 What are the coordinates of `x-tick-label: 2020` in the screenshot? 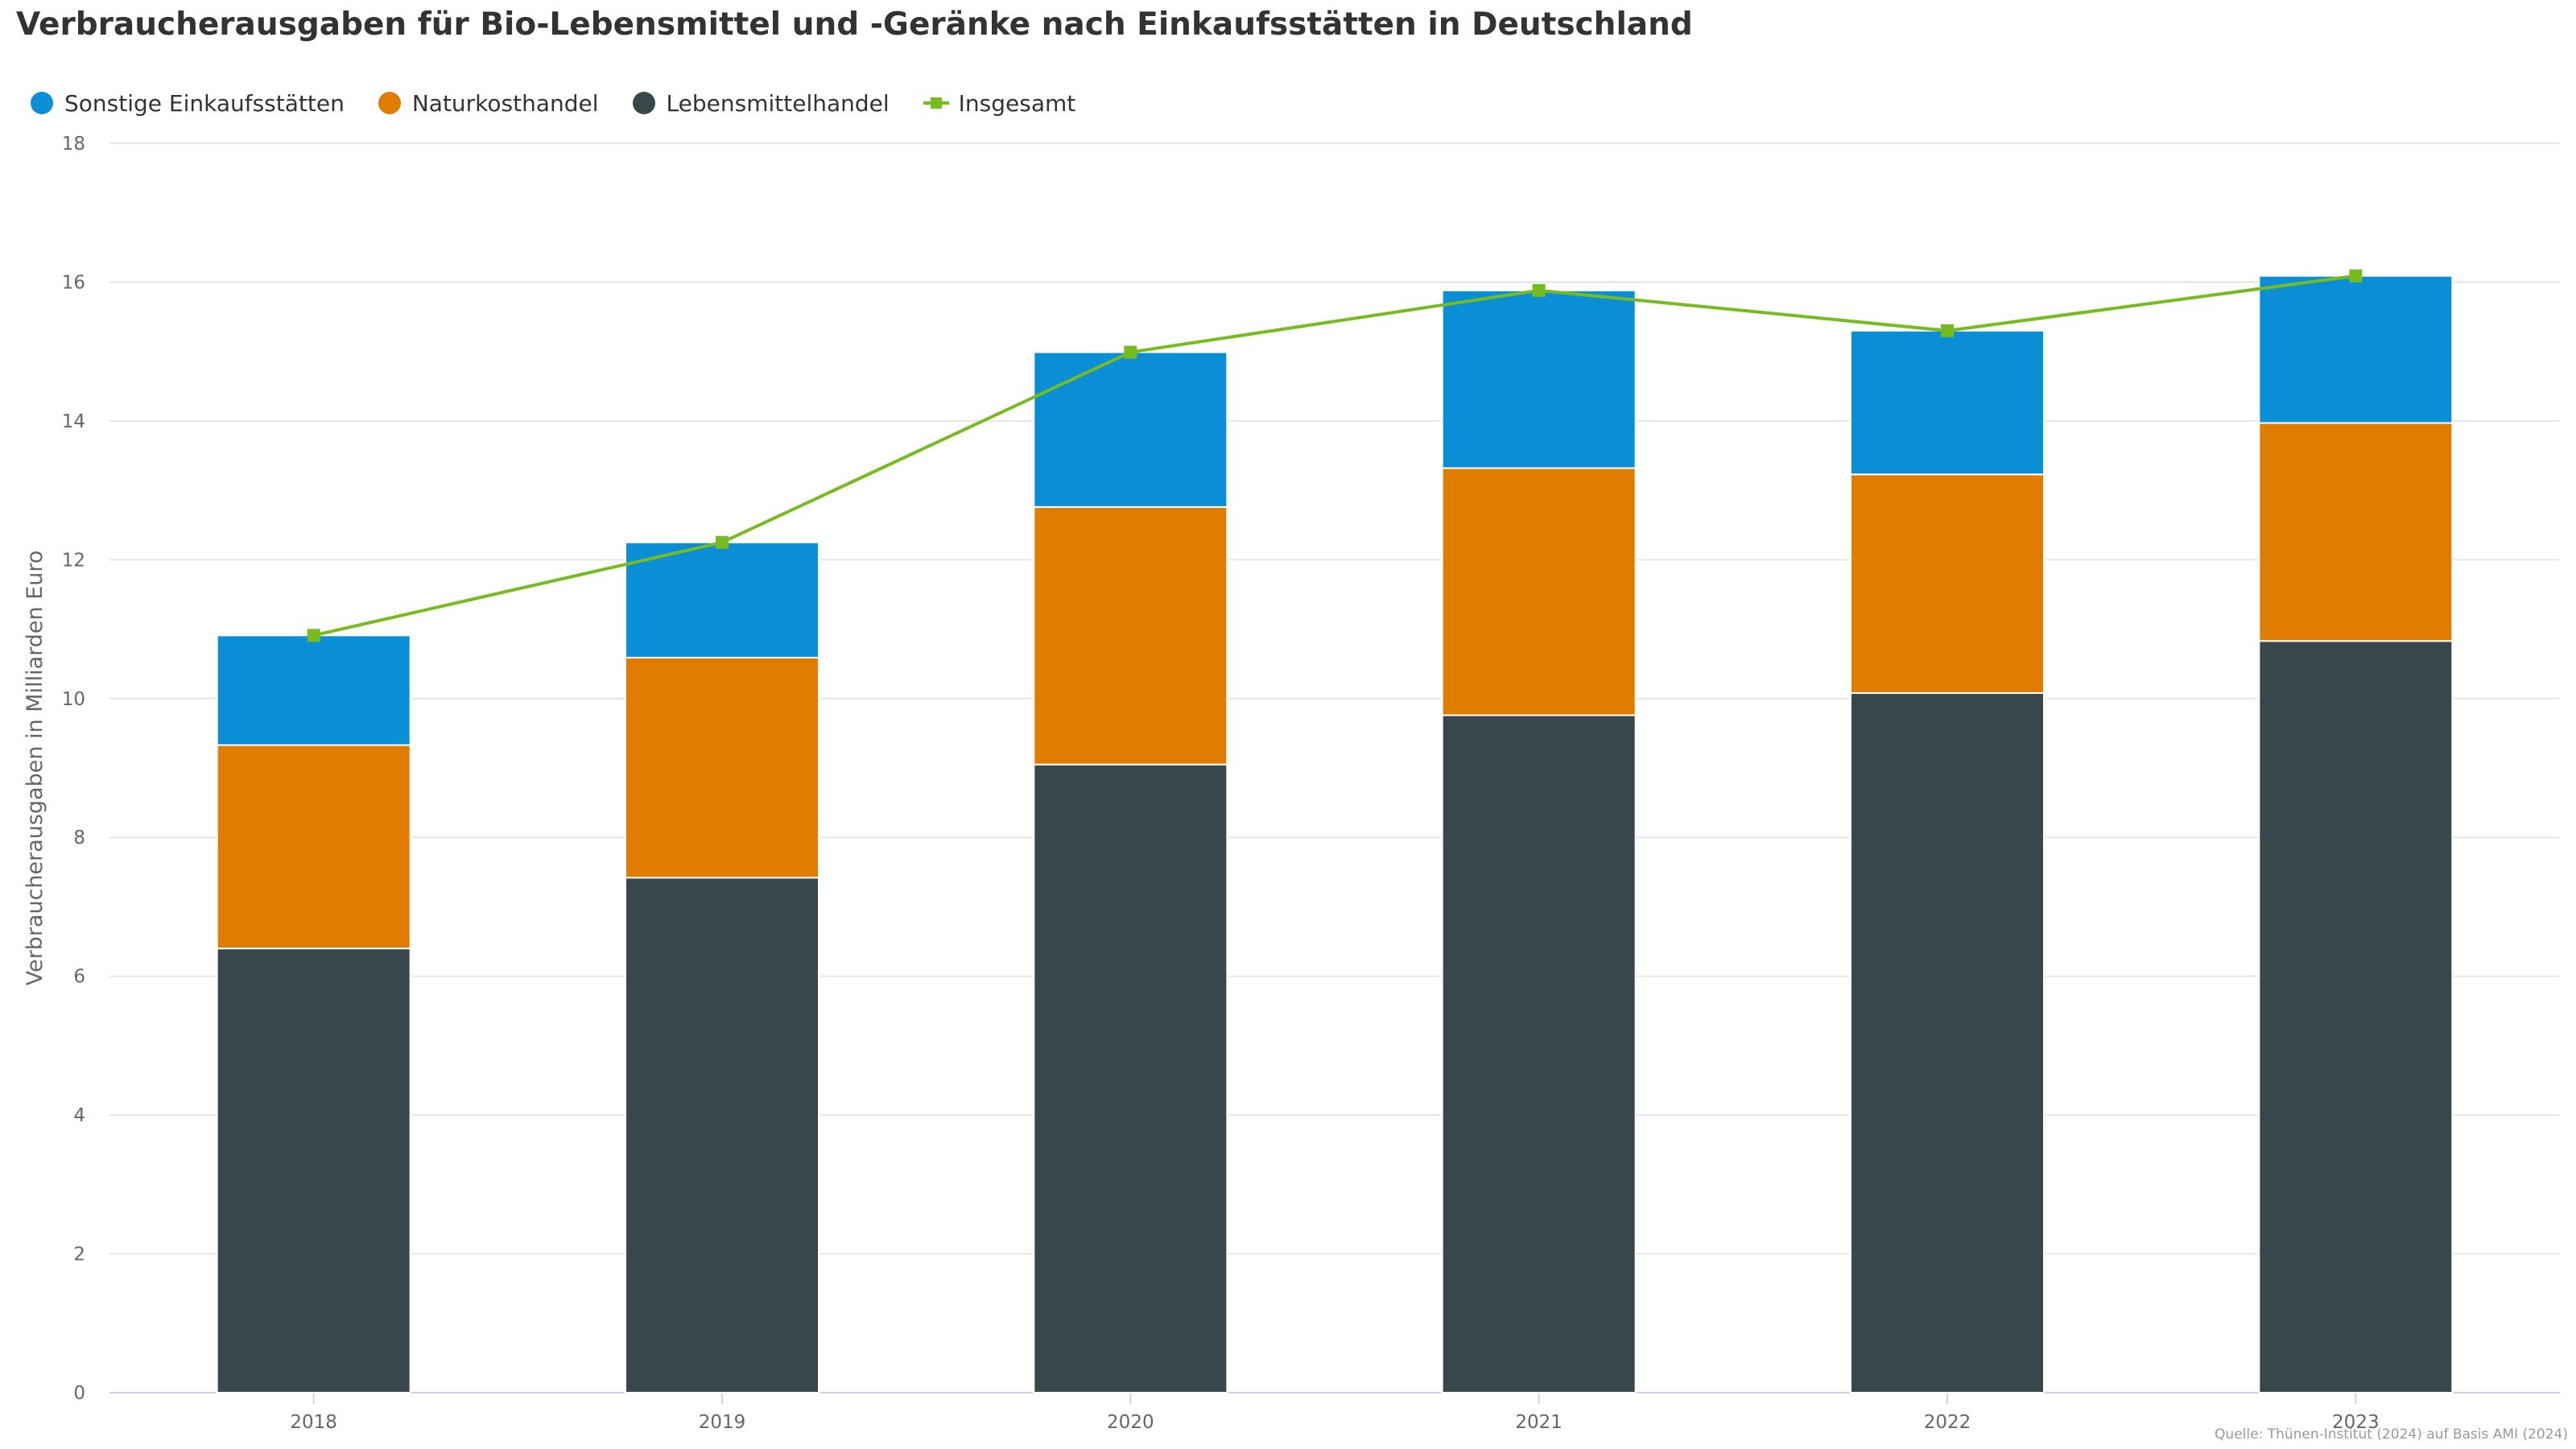 It's located at (1130, 1422).